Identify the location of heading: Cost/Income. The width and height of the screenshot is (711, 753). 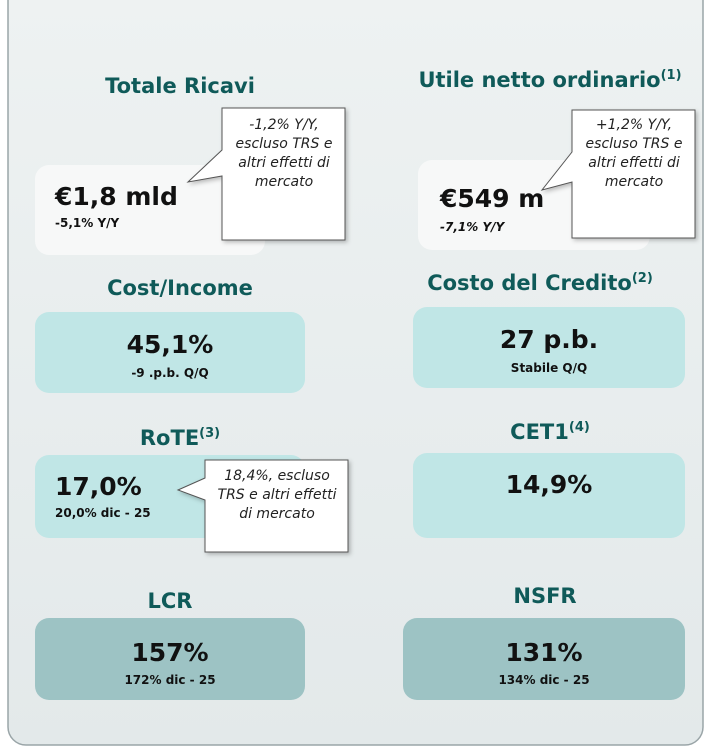
(180, 288).